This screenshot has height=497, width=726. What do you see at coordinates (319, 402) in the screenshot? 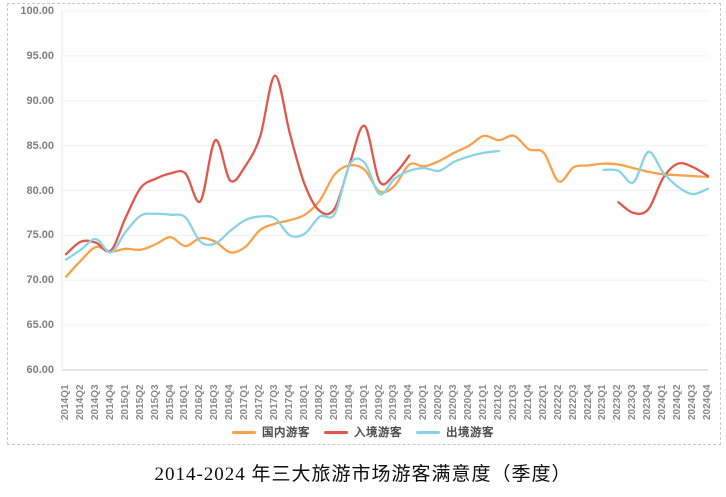
I see `x-axis-tick-label: 2018Q2` at bounding box center [319, 402].